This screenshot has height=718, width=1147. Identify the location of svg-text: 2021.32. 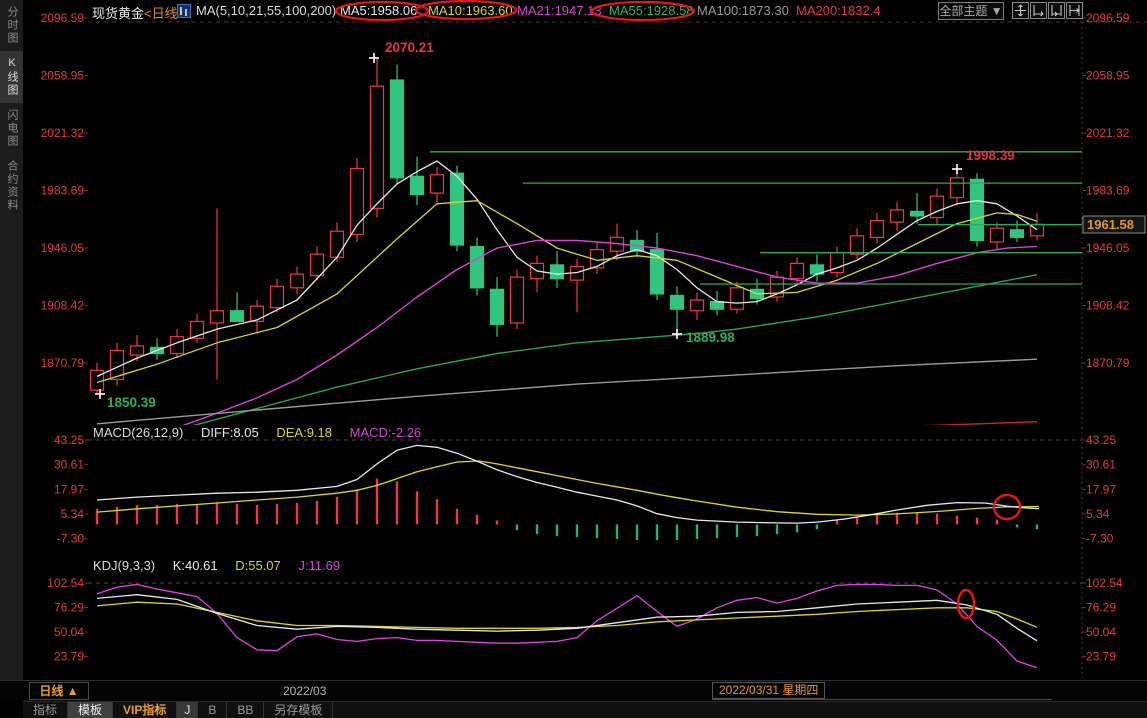
(1108, 133).